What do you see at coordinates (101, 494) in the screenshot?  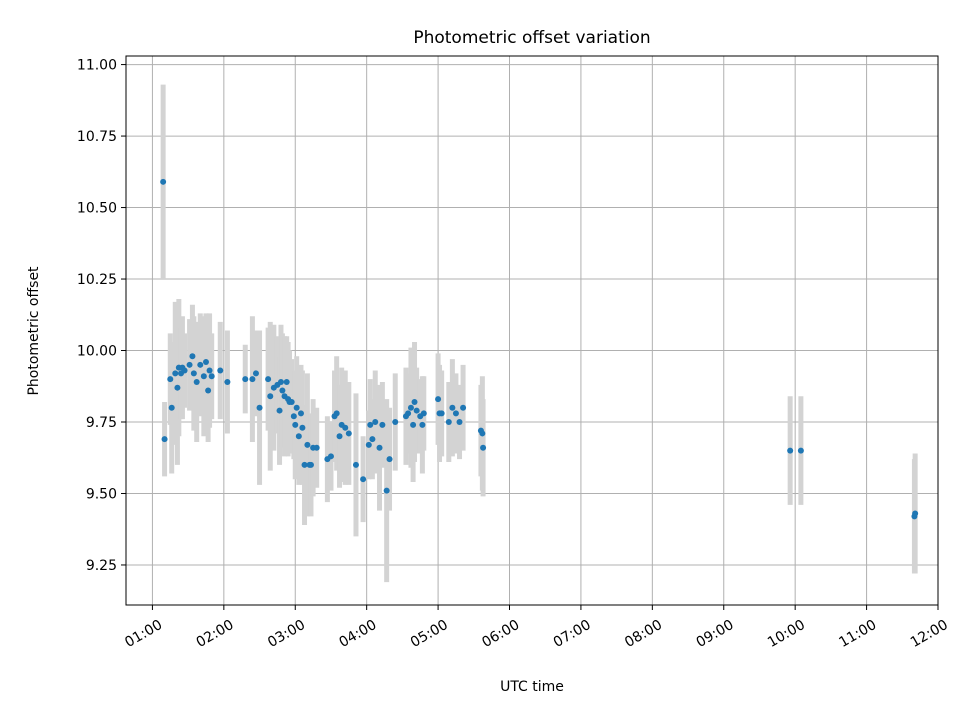 I see `y-tick-label: 9.50` at bounding box center [101, 494].